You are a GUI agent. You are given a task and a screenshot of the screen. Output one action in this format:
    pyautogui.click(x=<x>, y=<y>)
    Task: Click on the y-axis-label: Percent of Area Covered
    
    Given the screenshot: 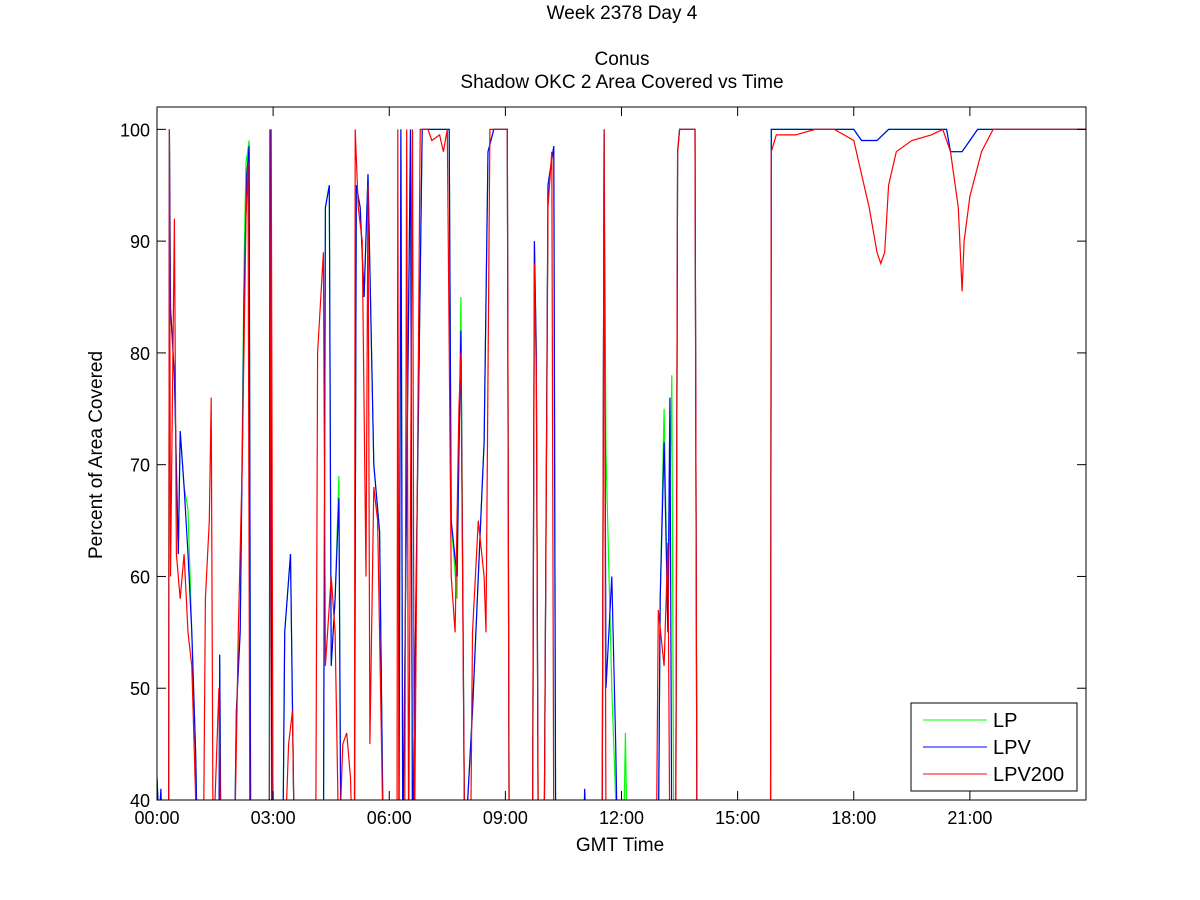 What is the action you would take?
    pyautogui.click(x=96, y=455)
    